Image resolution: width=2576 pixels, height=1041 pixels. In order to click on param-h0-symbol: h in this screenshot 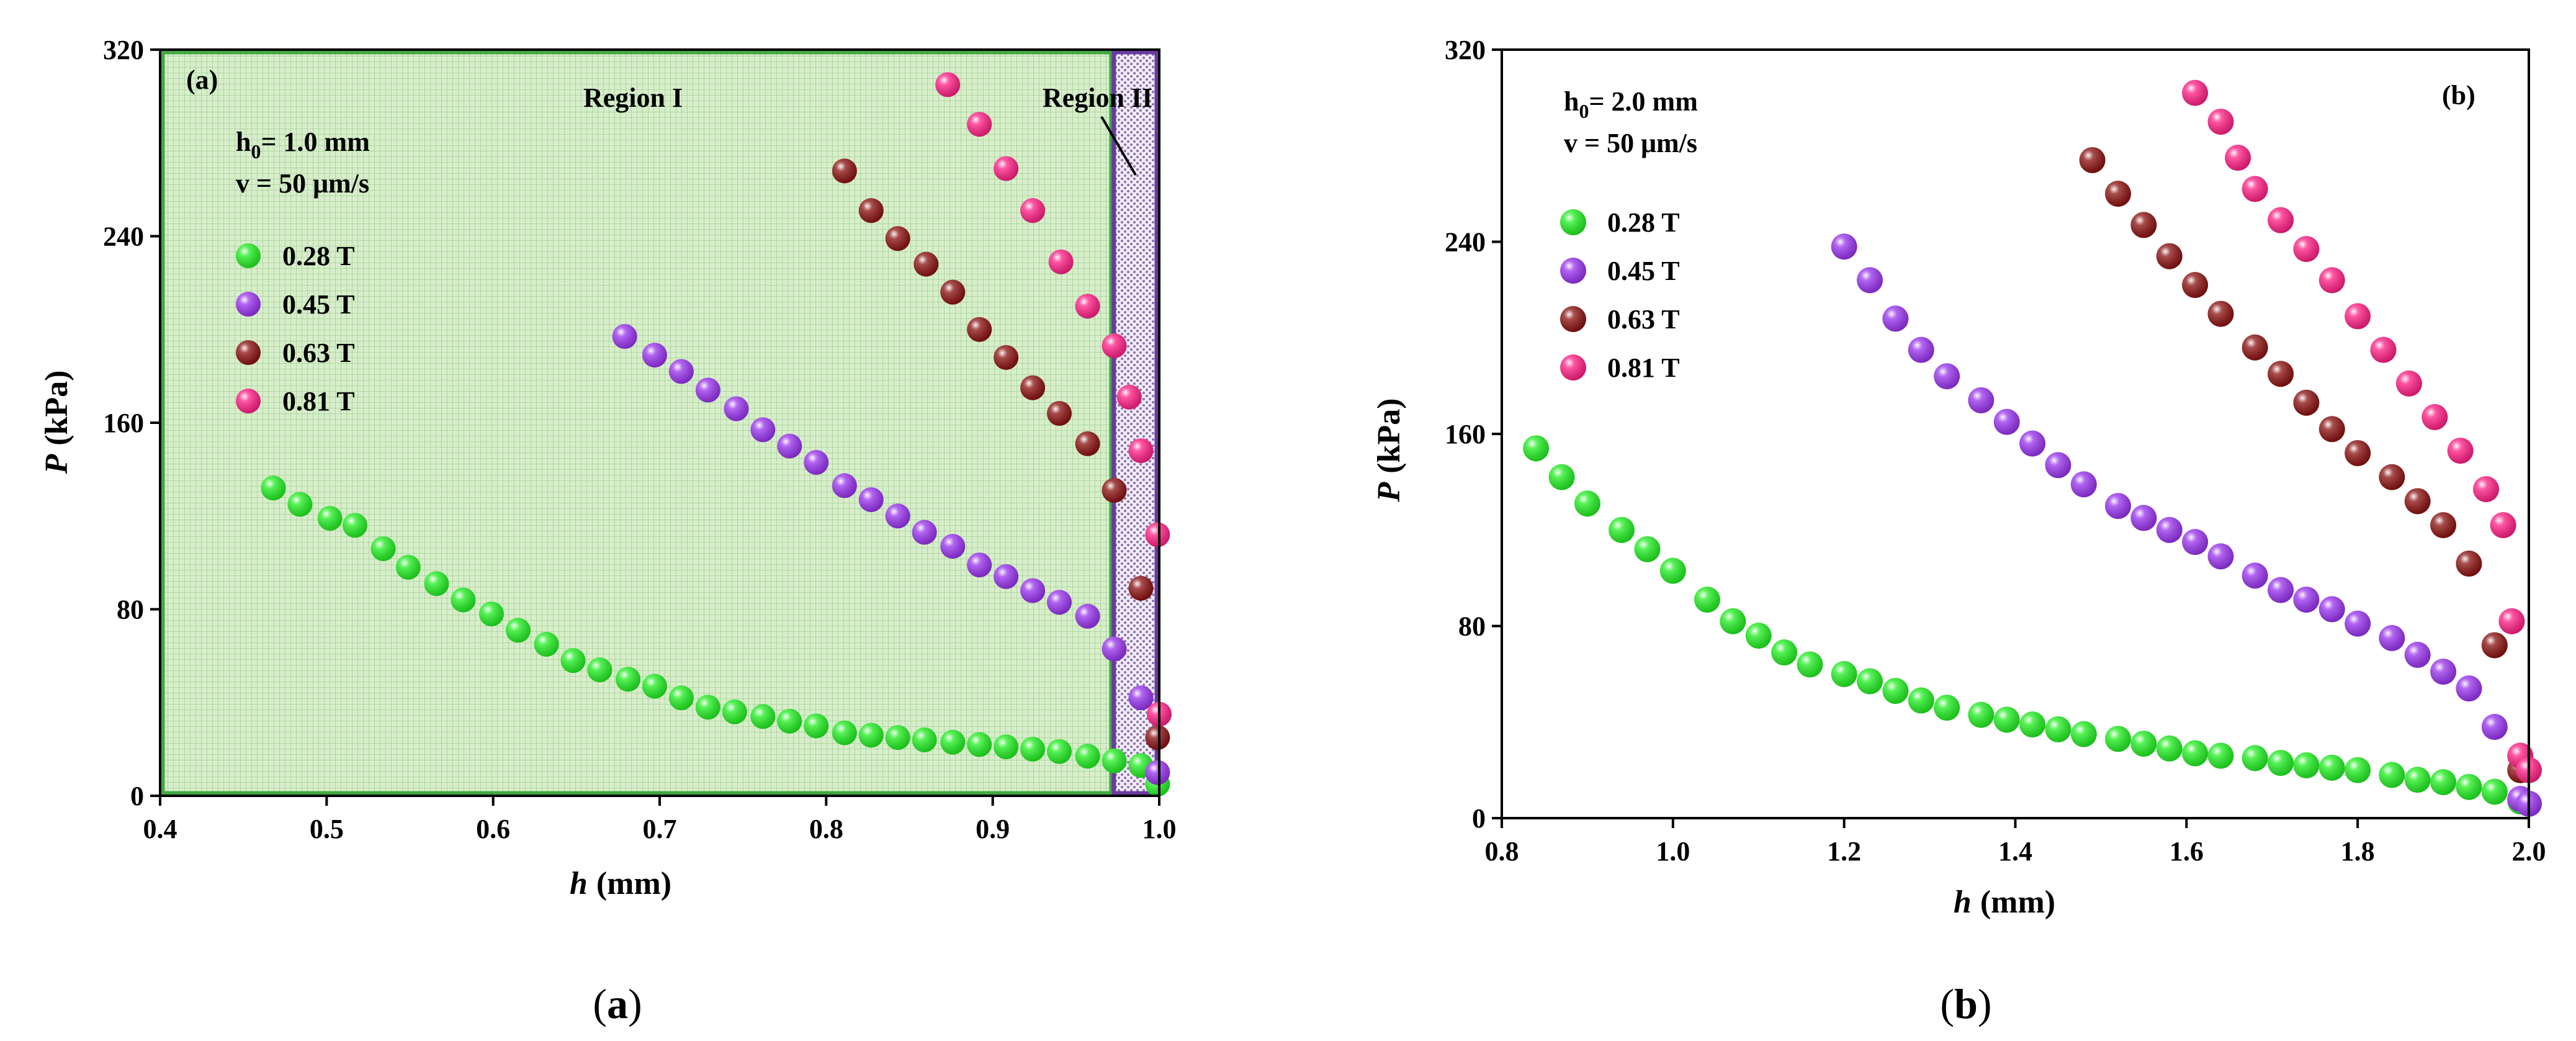, I will do `click(244, 142)`.